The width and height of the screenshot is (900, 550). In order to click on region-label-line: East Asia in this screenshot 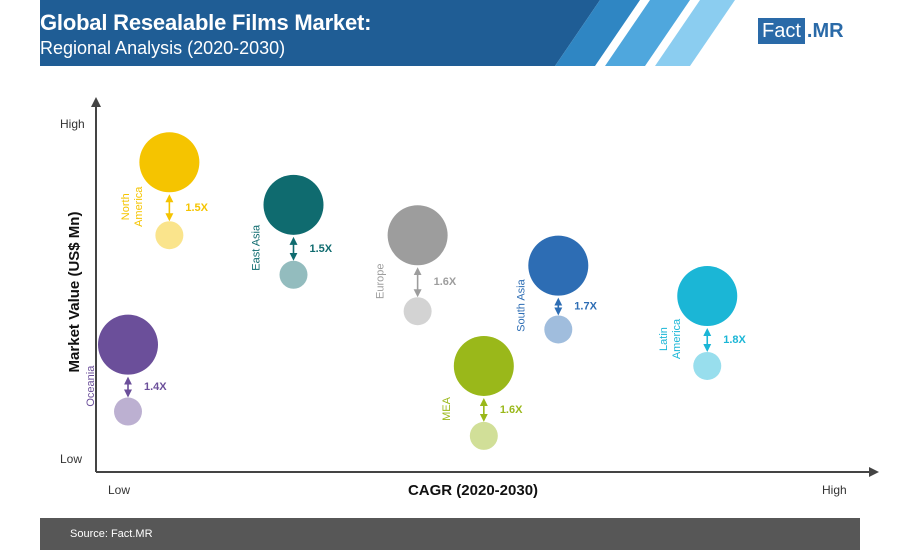, I will do `click(257, 247)`.